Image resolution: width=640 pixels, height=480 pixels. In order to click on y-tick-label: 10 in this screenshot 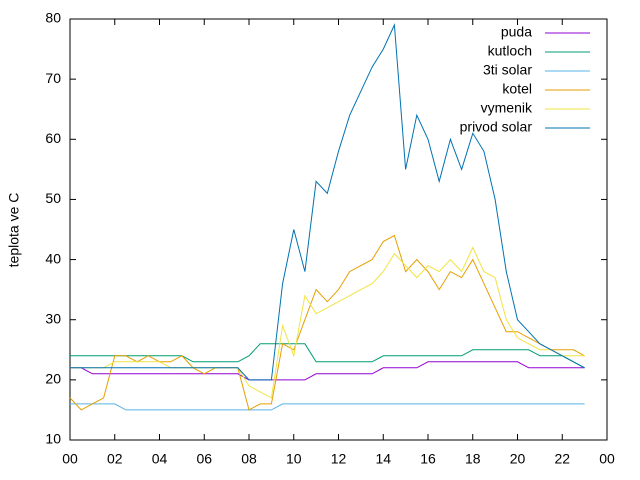, I will do `click(53, 439)`.